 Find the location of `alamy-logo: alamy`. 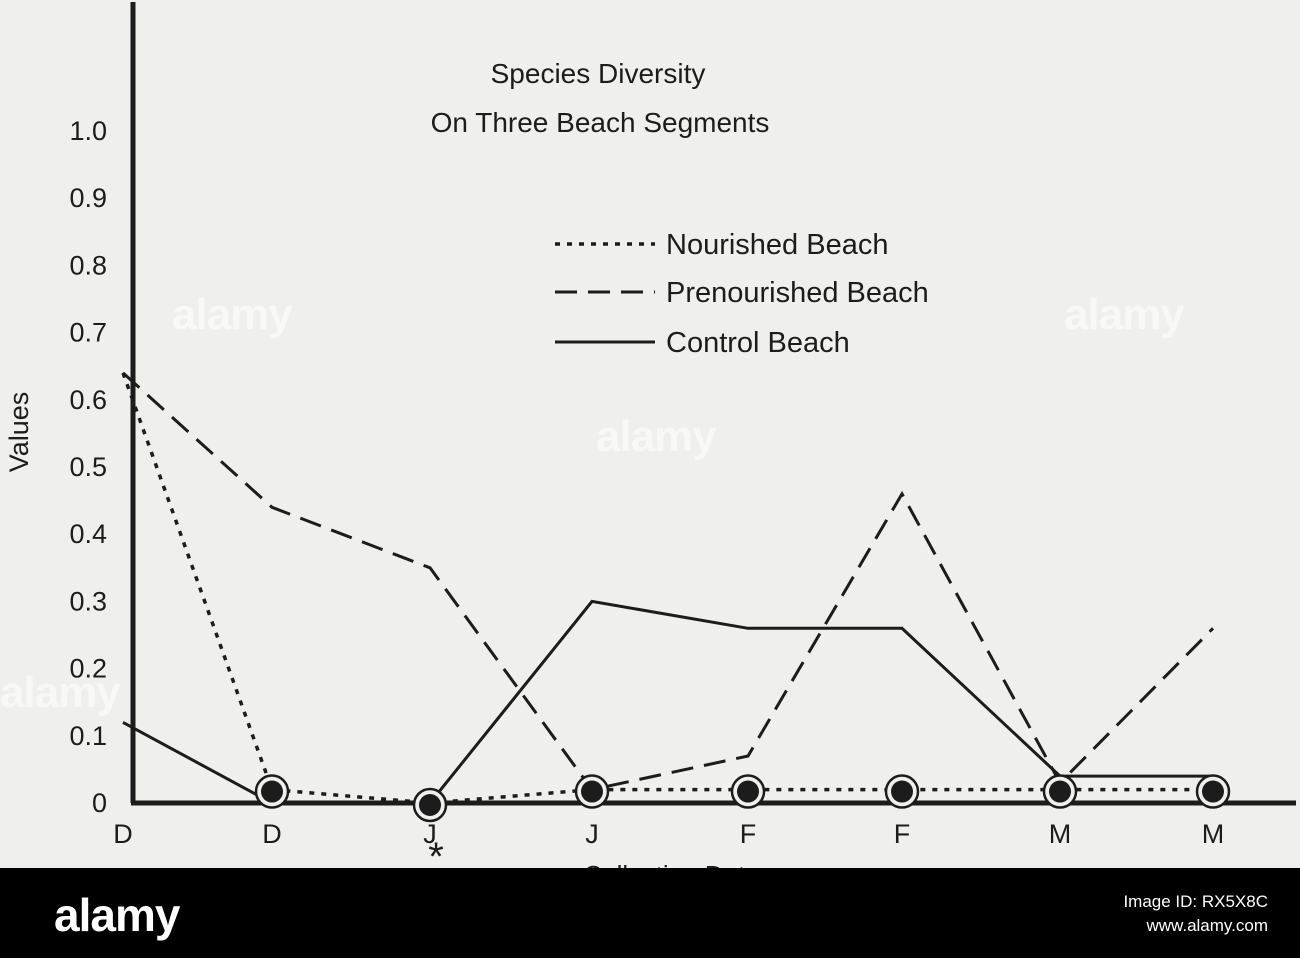

alamy-logo: alamy is located at coordinates (117, 915).